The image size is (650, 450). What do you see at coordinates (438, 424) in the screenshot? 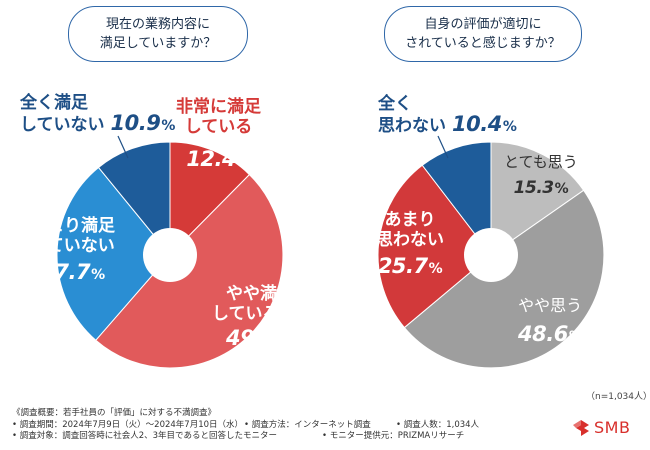
I see `footer-count: • 調査人数：1,034人` at bounding box center [438, 424].